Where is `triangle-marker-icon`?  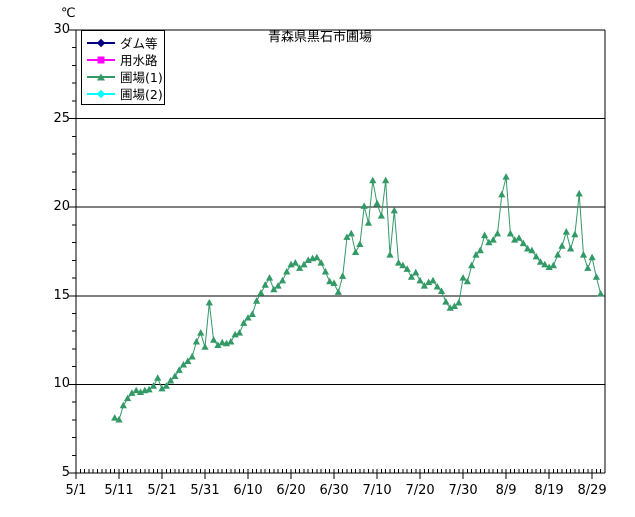
triangle-marker-icon is located at coordinates (101, 76).